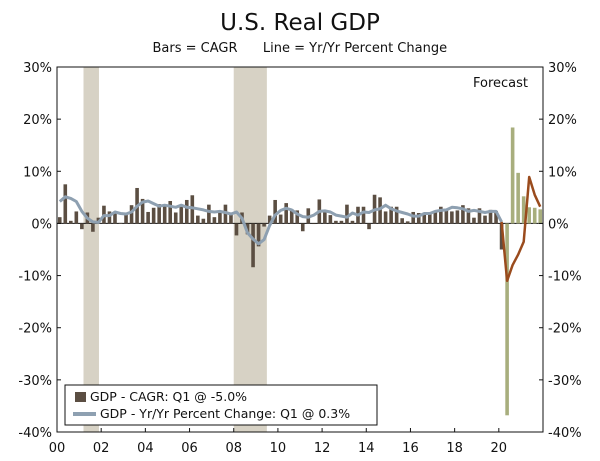 This screenshot has width=600, height=461. I want to click on line-yoy, so click(280, 220).